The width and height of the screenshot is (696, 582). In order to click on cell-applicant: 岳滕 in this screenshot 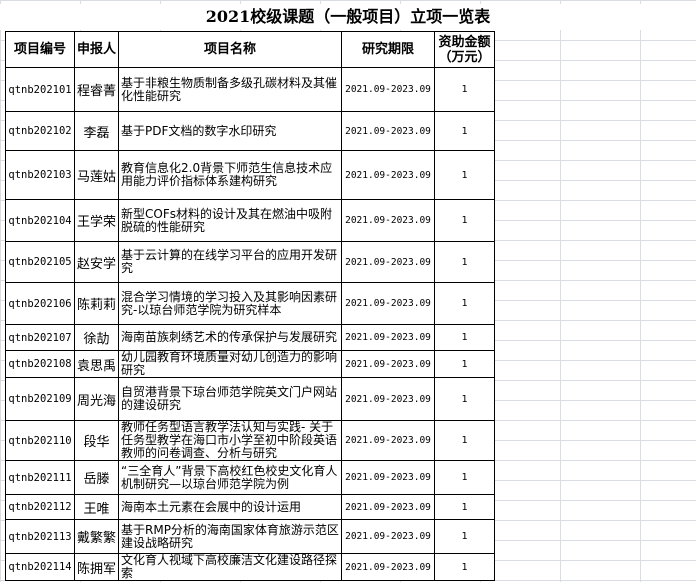, I will do `click(96, 477)`.